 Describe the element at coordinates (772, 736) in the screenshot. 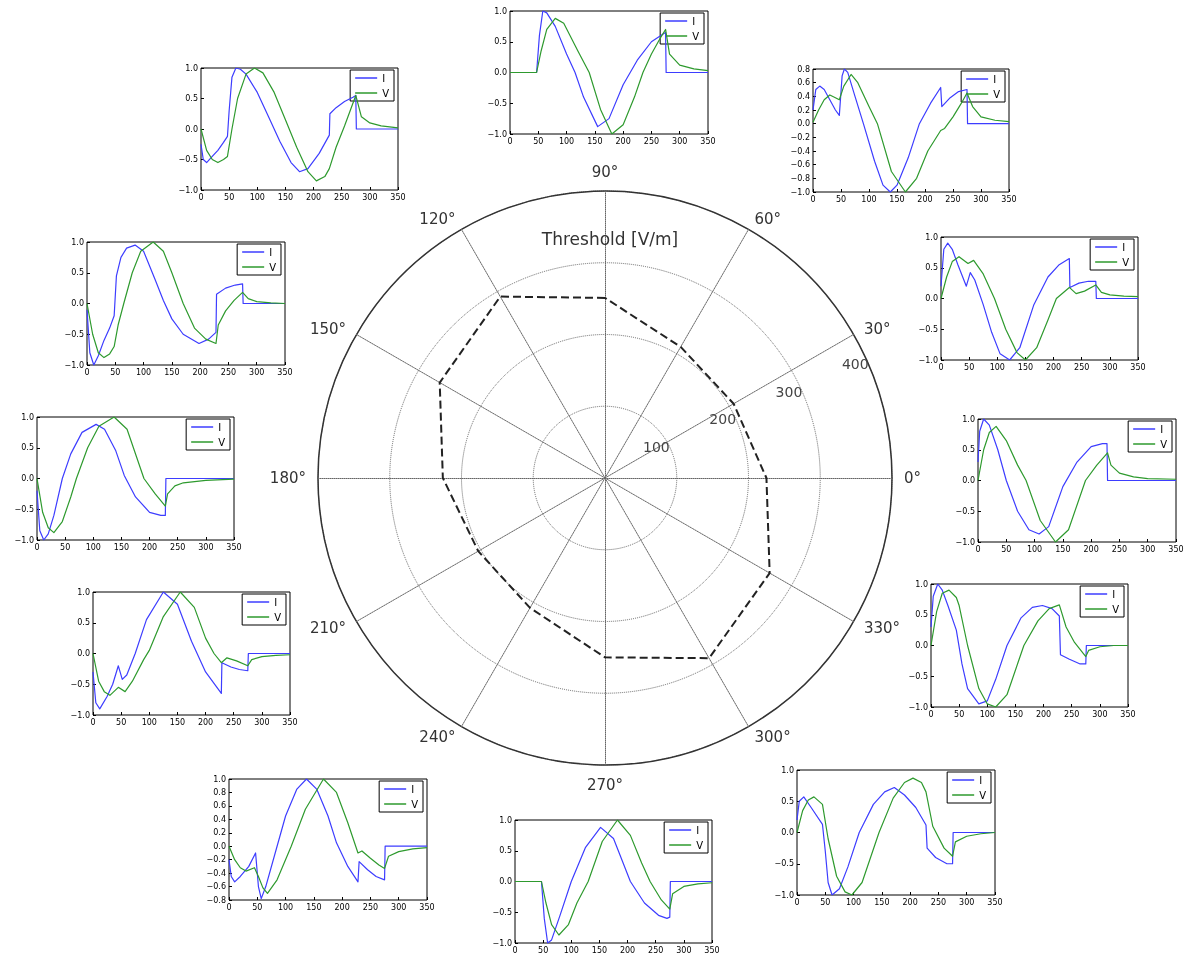

I see `spoke-label: 300°` at that location.